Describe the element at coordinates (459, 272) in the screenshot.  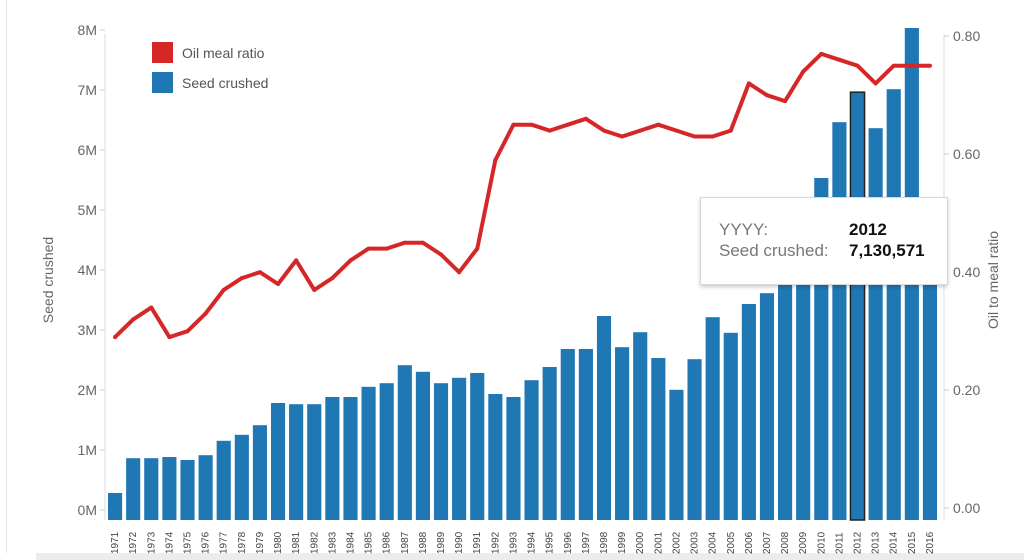
I see `ratio-point-1990` at that location.